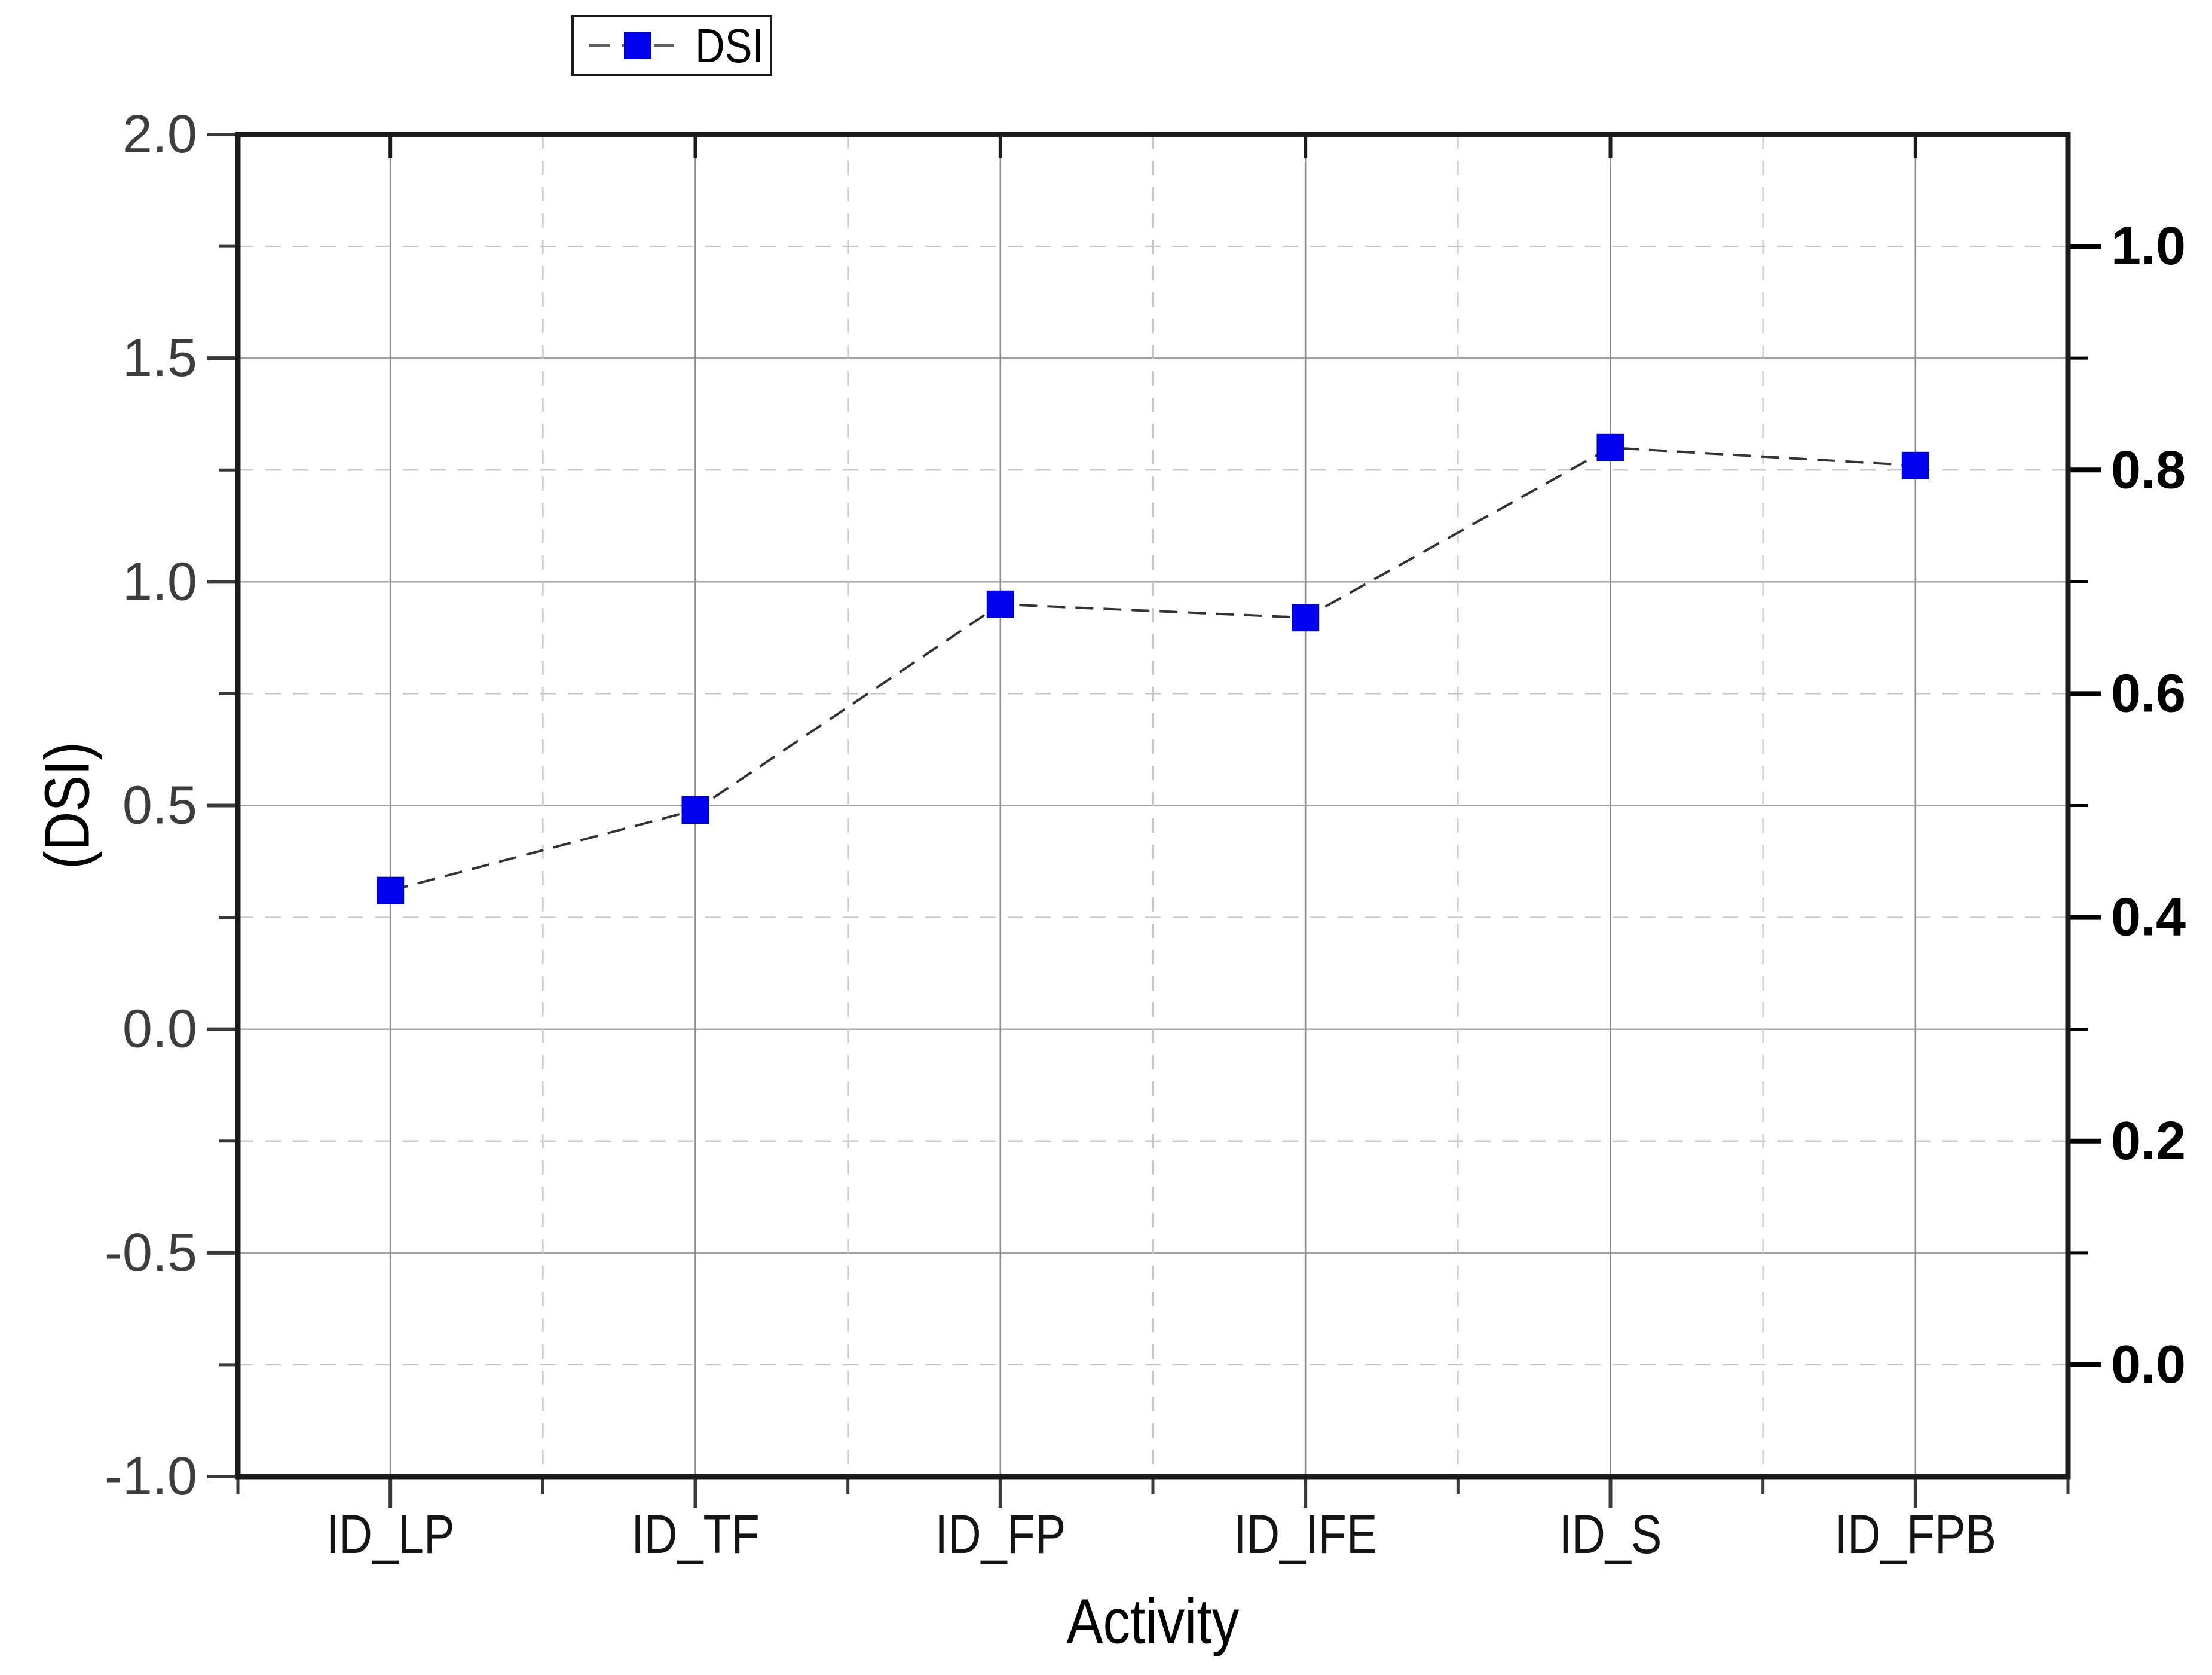  Describe the element at coordinates (151, 1253) in the screenshot. I see `left-tick-label: -0.5` at that location.